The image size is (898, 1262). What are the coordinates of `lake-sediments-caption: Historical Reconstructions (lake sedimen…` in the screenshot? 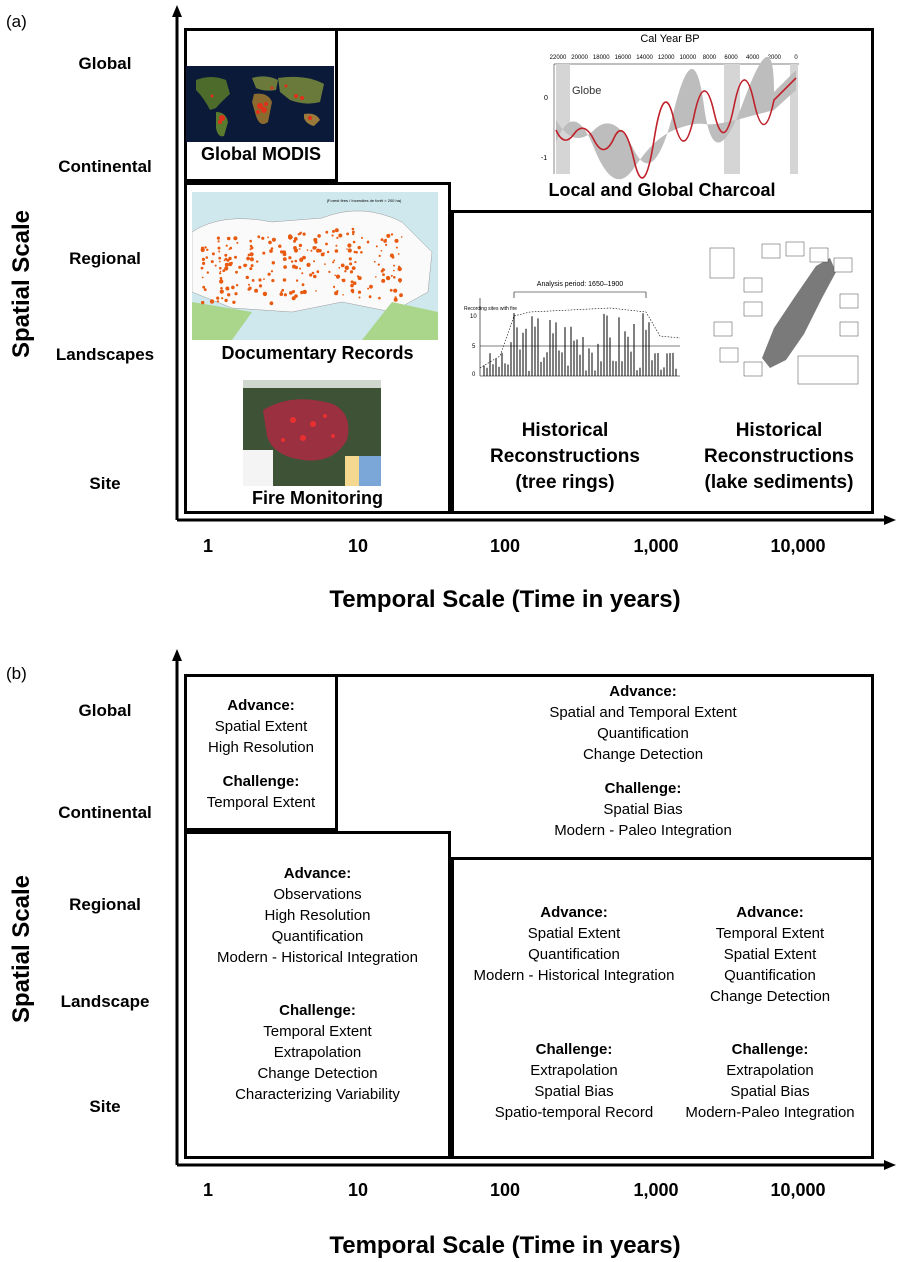 It's located at (779, 456).